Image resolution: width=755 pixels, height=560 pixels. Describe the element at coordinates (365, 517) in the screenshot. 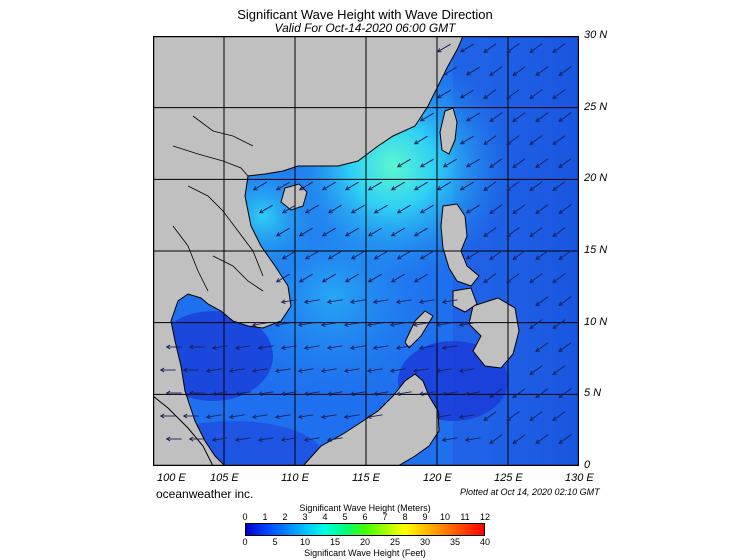

I see `colorbar-meter-tick: 6` at that location.